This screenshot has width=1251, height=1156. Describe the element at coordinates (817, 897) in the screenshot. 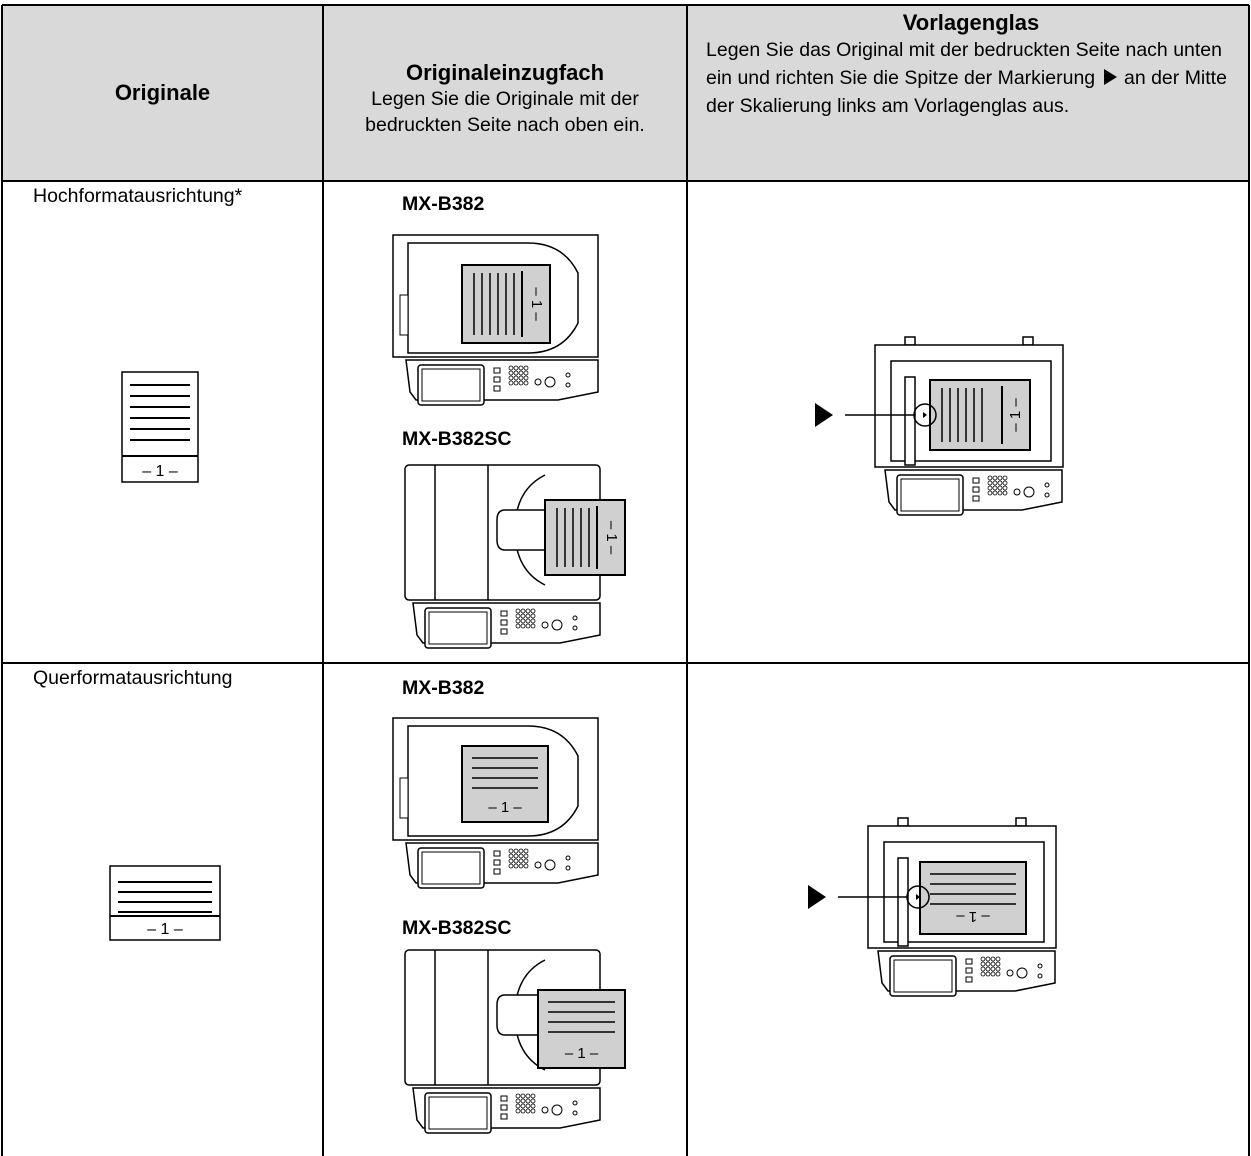

I see `marker-arrow` at that location.